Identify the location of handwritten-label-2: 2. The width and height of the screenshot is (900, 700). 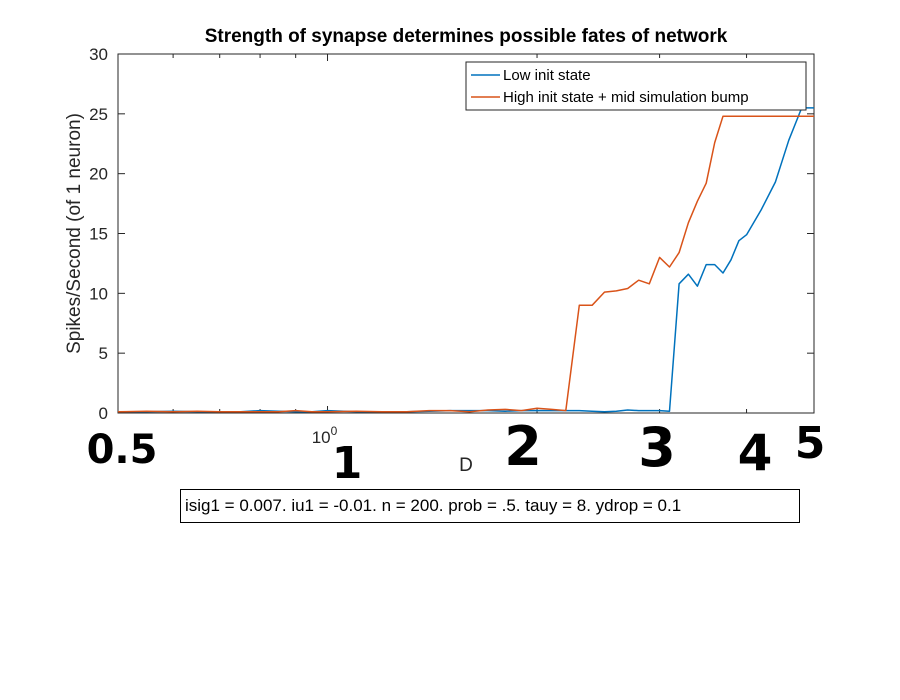
(523, 446).